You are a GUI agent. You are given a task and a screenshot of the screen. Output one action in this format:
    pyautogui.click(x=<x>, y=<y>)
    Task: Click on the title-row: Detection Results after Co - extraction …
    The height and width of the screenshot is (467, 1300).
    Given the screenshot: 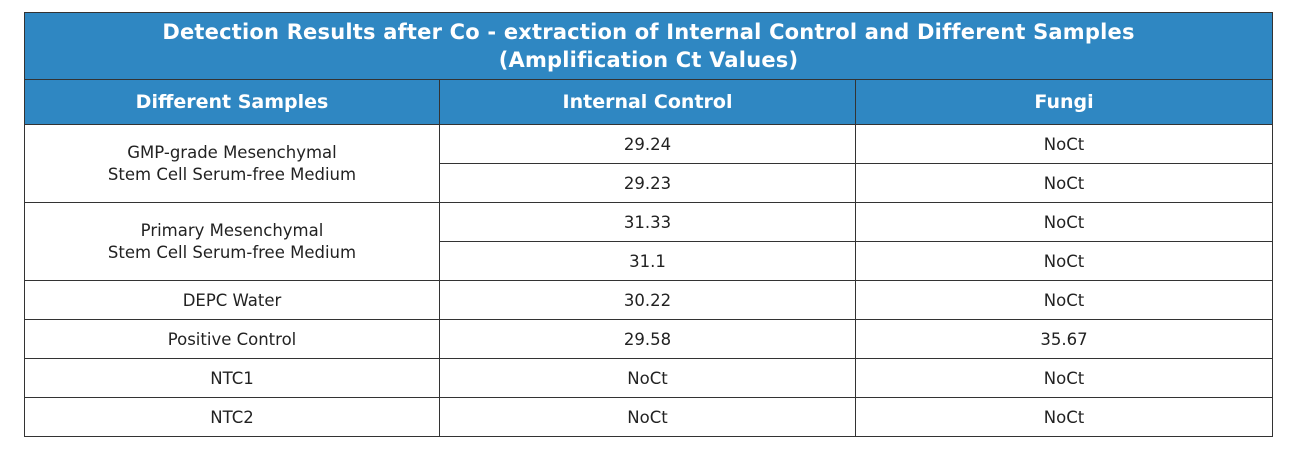 What is the action you would take?
    pyautogui.click(x=648, y=46)
    